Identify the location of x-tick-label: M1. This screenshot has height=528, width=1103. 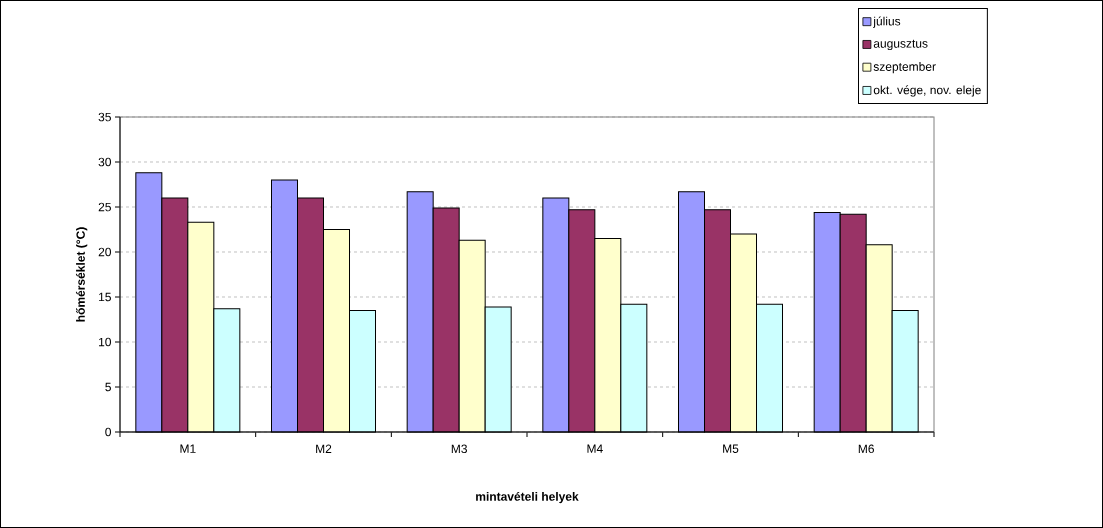
(188, 448).